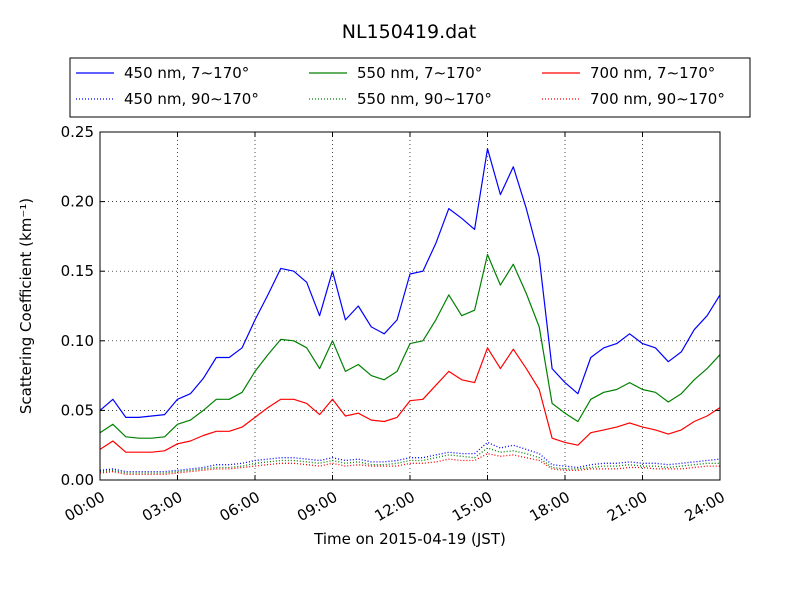 The height and width of the screenshot is (600, 800). Describe the element at coordinates (409, 32) in the screenshot. I see `chart-title: NL150419.dat` at that location.